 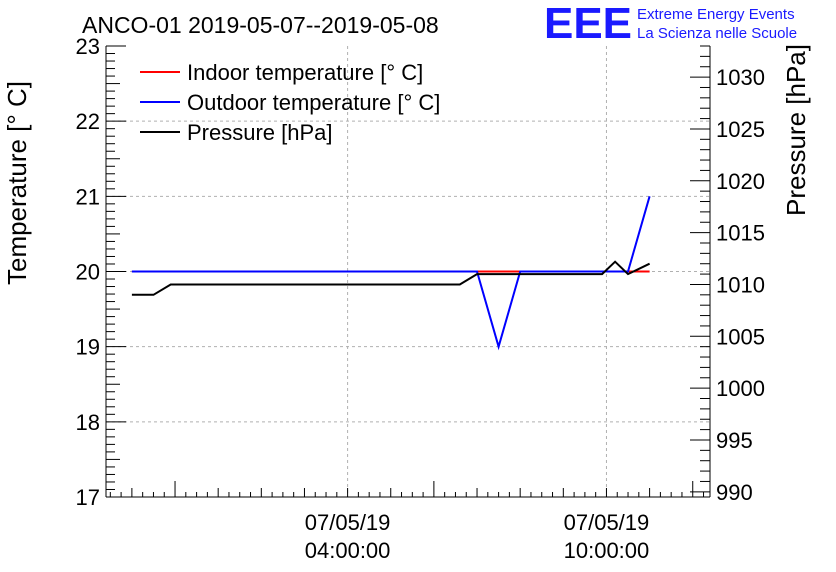 What do you see at coordinates (348, 550) in the screenshot?
I see `x-tick-label-time: 04:00:00` at bounding box center [348, 550].